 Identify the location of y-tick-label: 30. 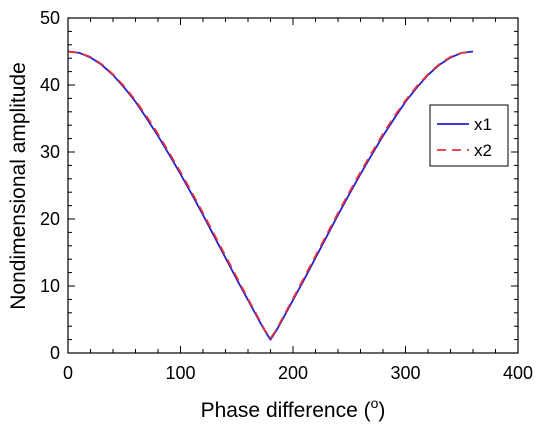
(50, 152).